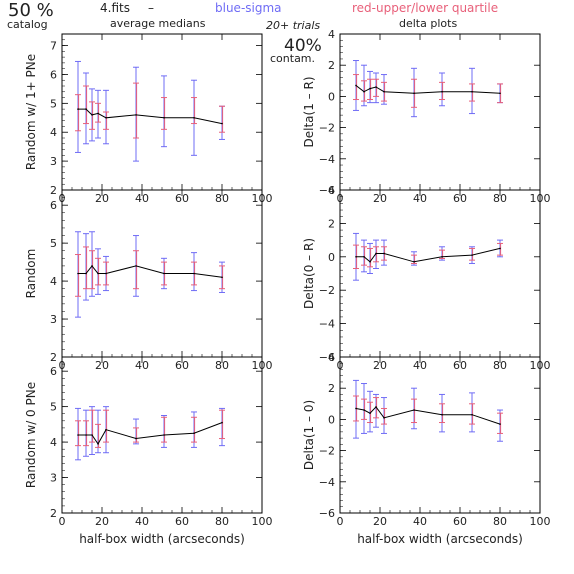  What do you see at coordinates (31, 435) in the screenshot?
I see `y-axis-label: Random w/ 0 PNe` at bounding box center [31, 435].